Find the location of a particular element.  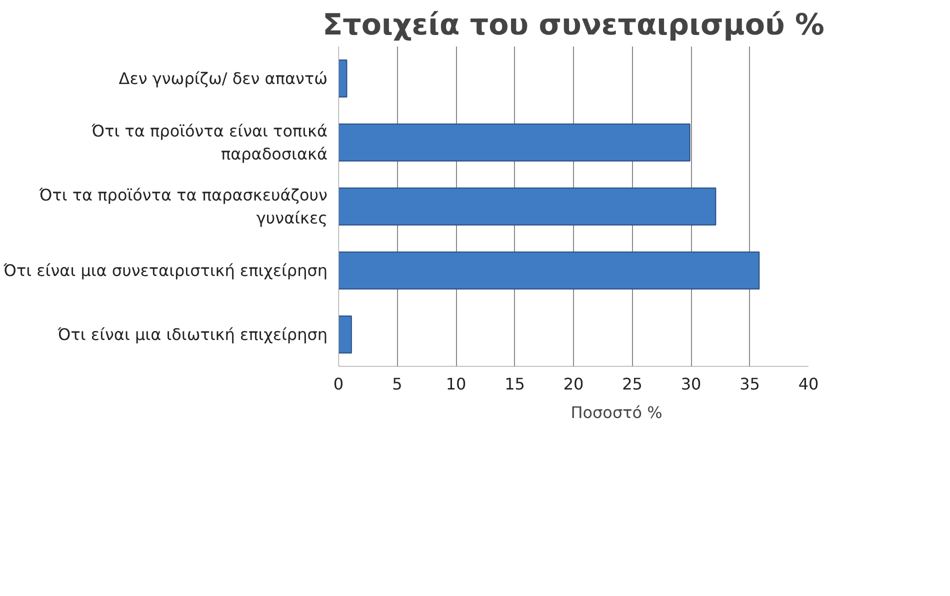

y-tick-label: Δεν γνωρίζω/ δεν απαντώ is located at coordinates (223, 78).